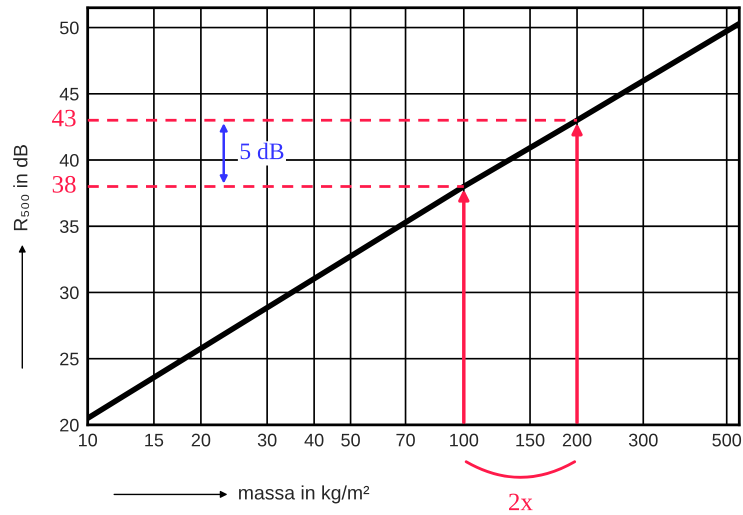 The height and width of the screenshot is (515, 743). I want to click on x-tick-label: 20, so click(201, 440).